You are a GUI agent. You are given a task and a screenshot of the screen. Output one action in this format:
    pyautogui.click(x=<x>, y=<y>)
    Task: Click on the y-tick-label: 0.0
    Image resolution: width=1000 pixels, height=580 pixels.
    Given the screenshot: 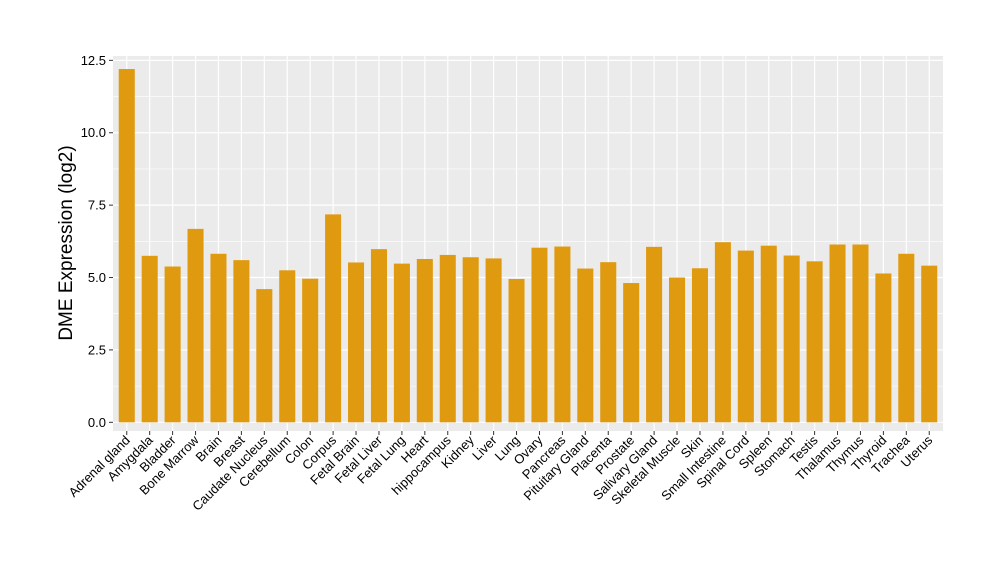 What is the action you would take?
    pyautogui.click(x=97, y=422)
    